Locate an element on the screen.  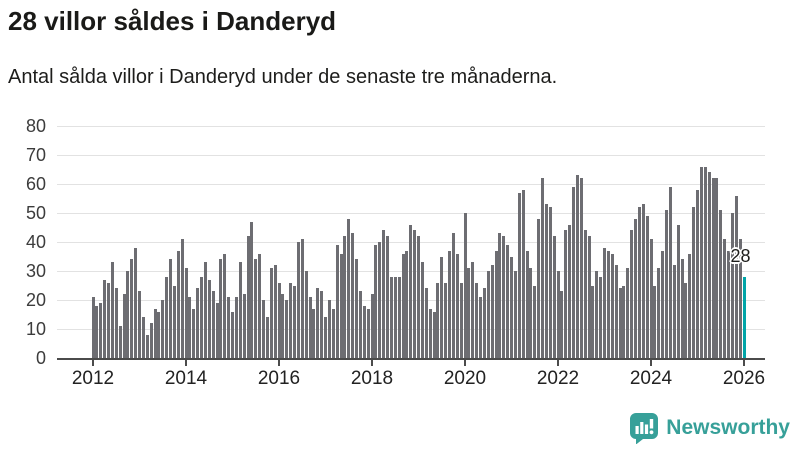
y-gridline is located at coordinates (411, 126).